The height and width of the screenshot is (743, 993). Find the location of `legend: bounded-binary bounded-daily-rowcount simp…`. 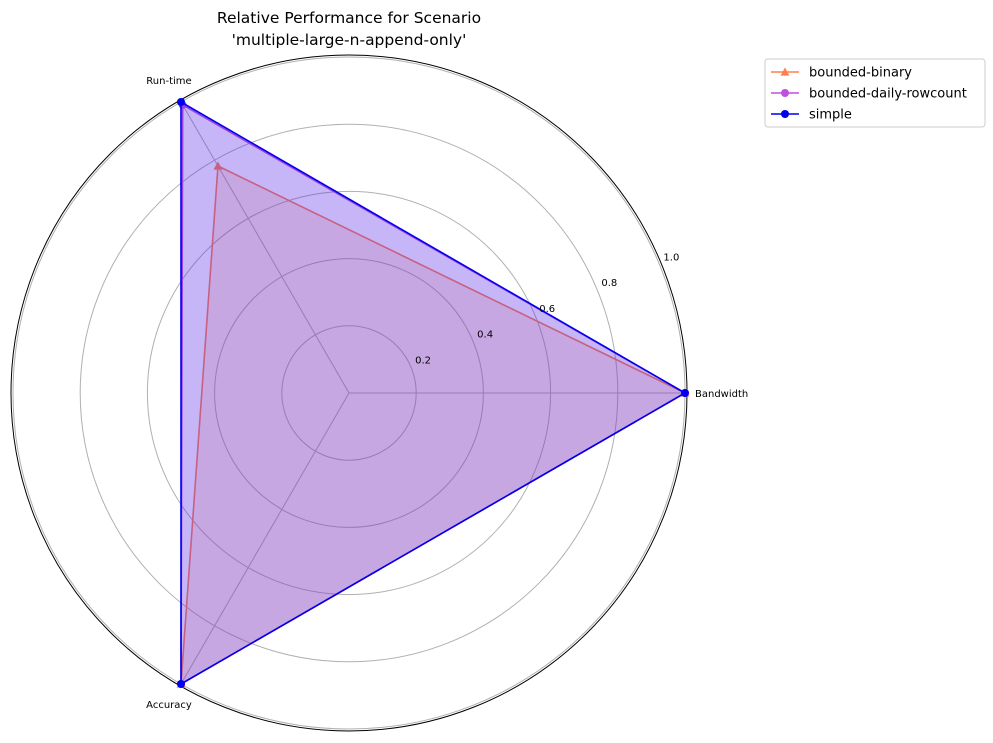

legend: bounded-binary bounded-daily-rowcount simp… is located at coordinates (875, 93).